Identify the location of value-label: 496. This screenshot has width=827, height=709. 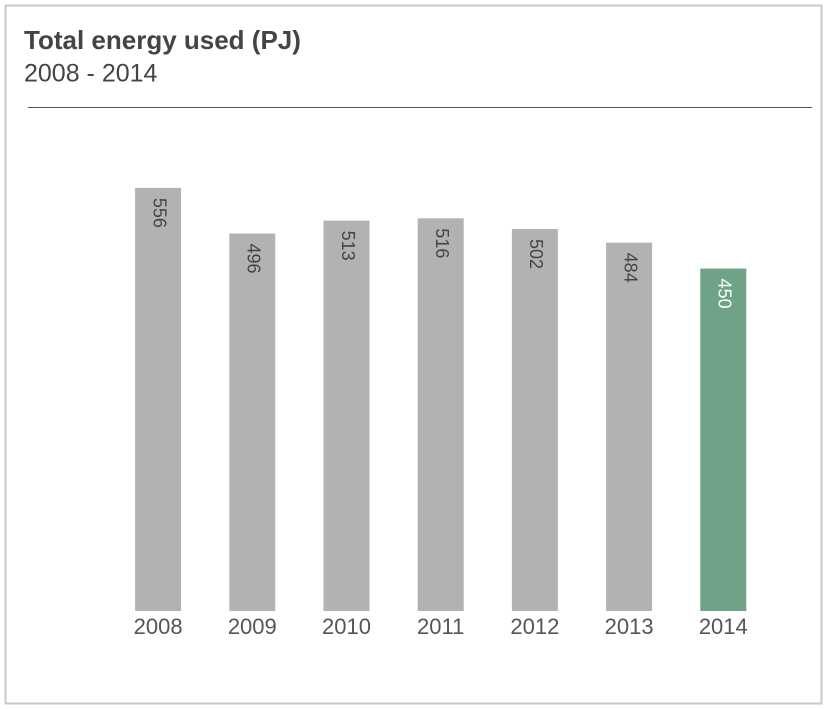
(254, 259).